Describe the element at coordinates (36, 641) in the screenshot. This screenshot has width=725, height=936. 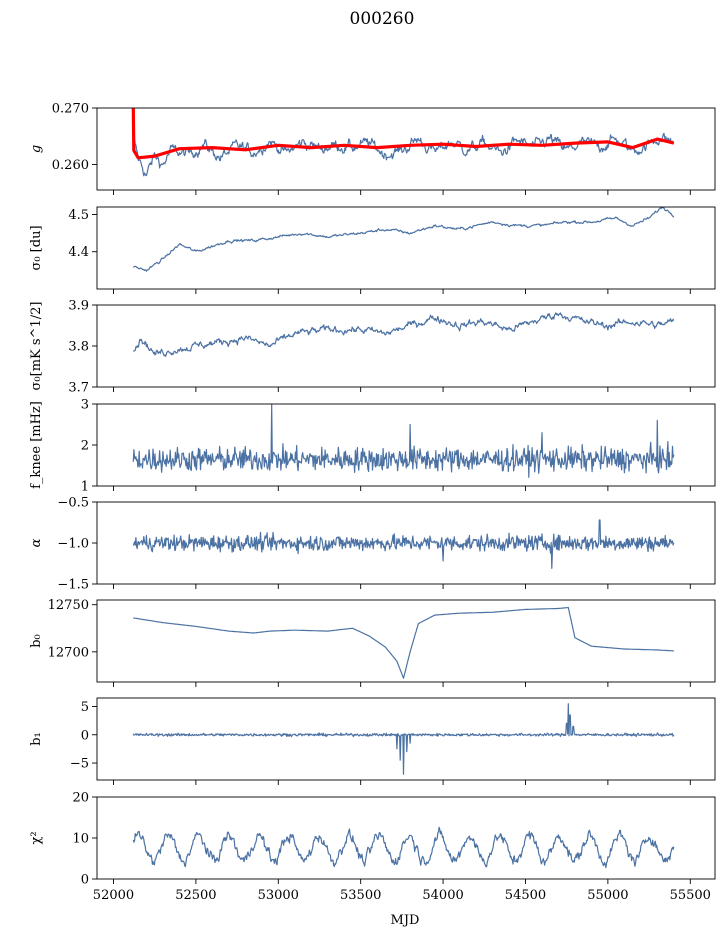
I see `y-axis-label: b₀` at that location.